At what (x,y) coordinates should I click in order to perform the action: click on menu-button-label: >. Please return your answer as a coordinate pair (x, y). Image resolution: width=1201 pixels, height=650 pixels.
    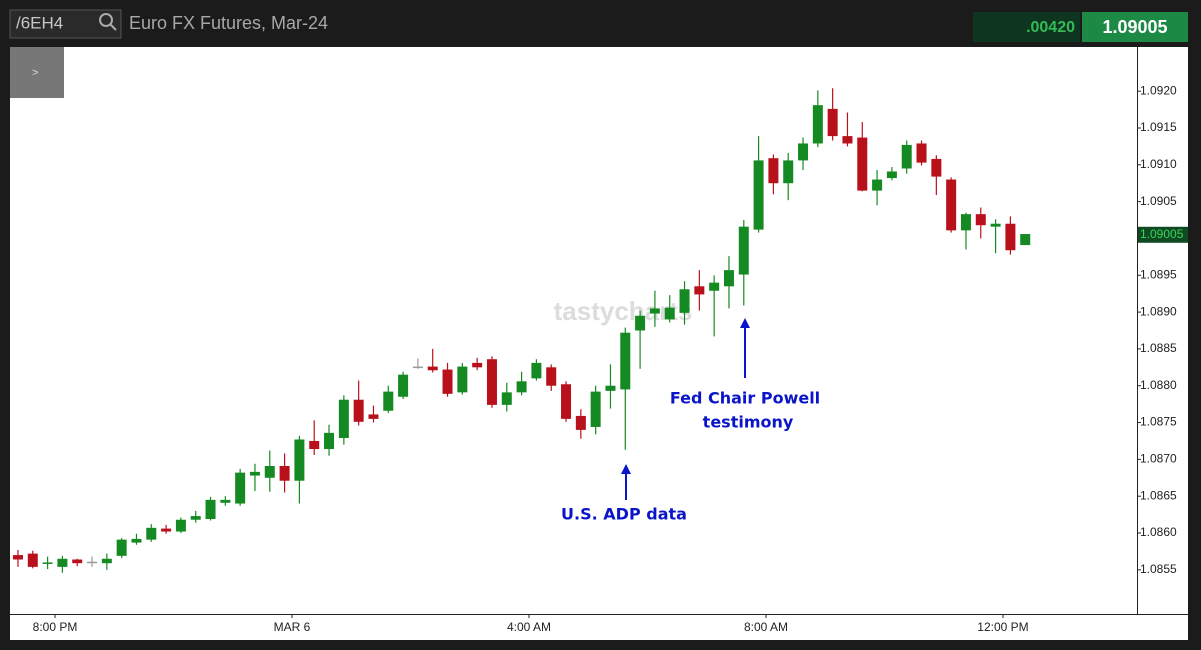
    Looking at the image, I should click on (35, 73).